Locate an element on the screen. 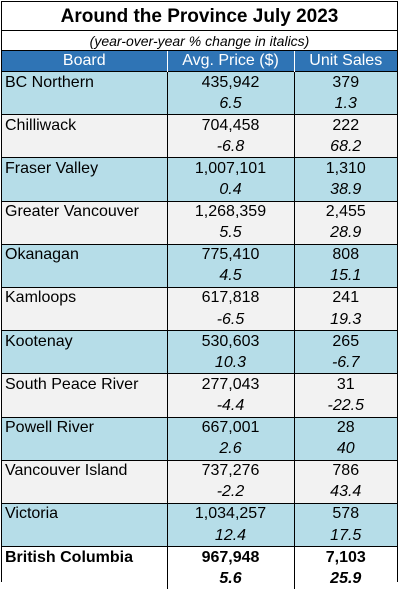  unit-sales-change: 15.1 is located at coordinates (345, 277).